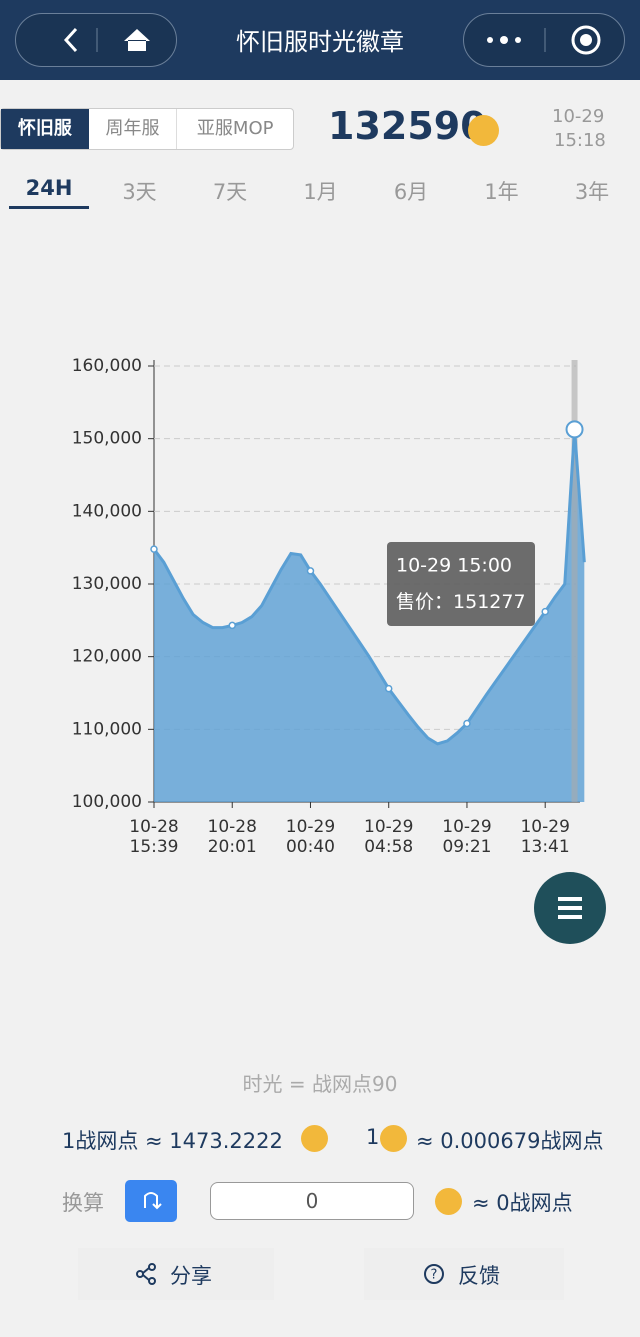 This screenshot has height=1337, width=640. Describe the element at coordinates (235, 128) in the screenshot. I see `server-tab: 亚服MOP` at that location.